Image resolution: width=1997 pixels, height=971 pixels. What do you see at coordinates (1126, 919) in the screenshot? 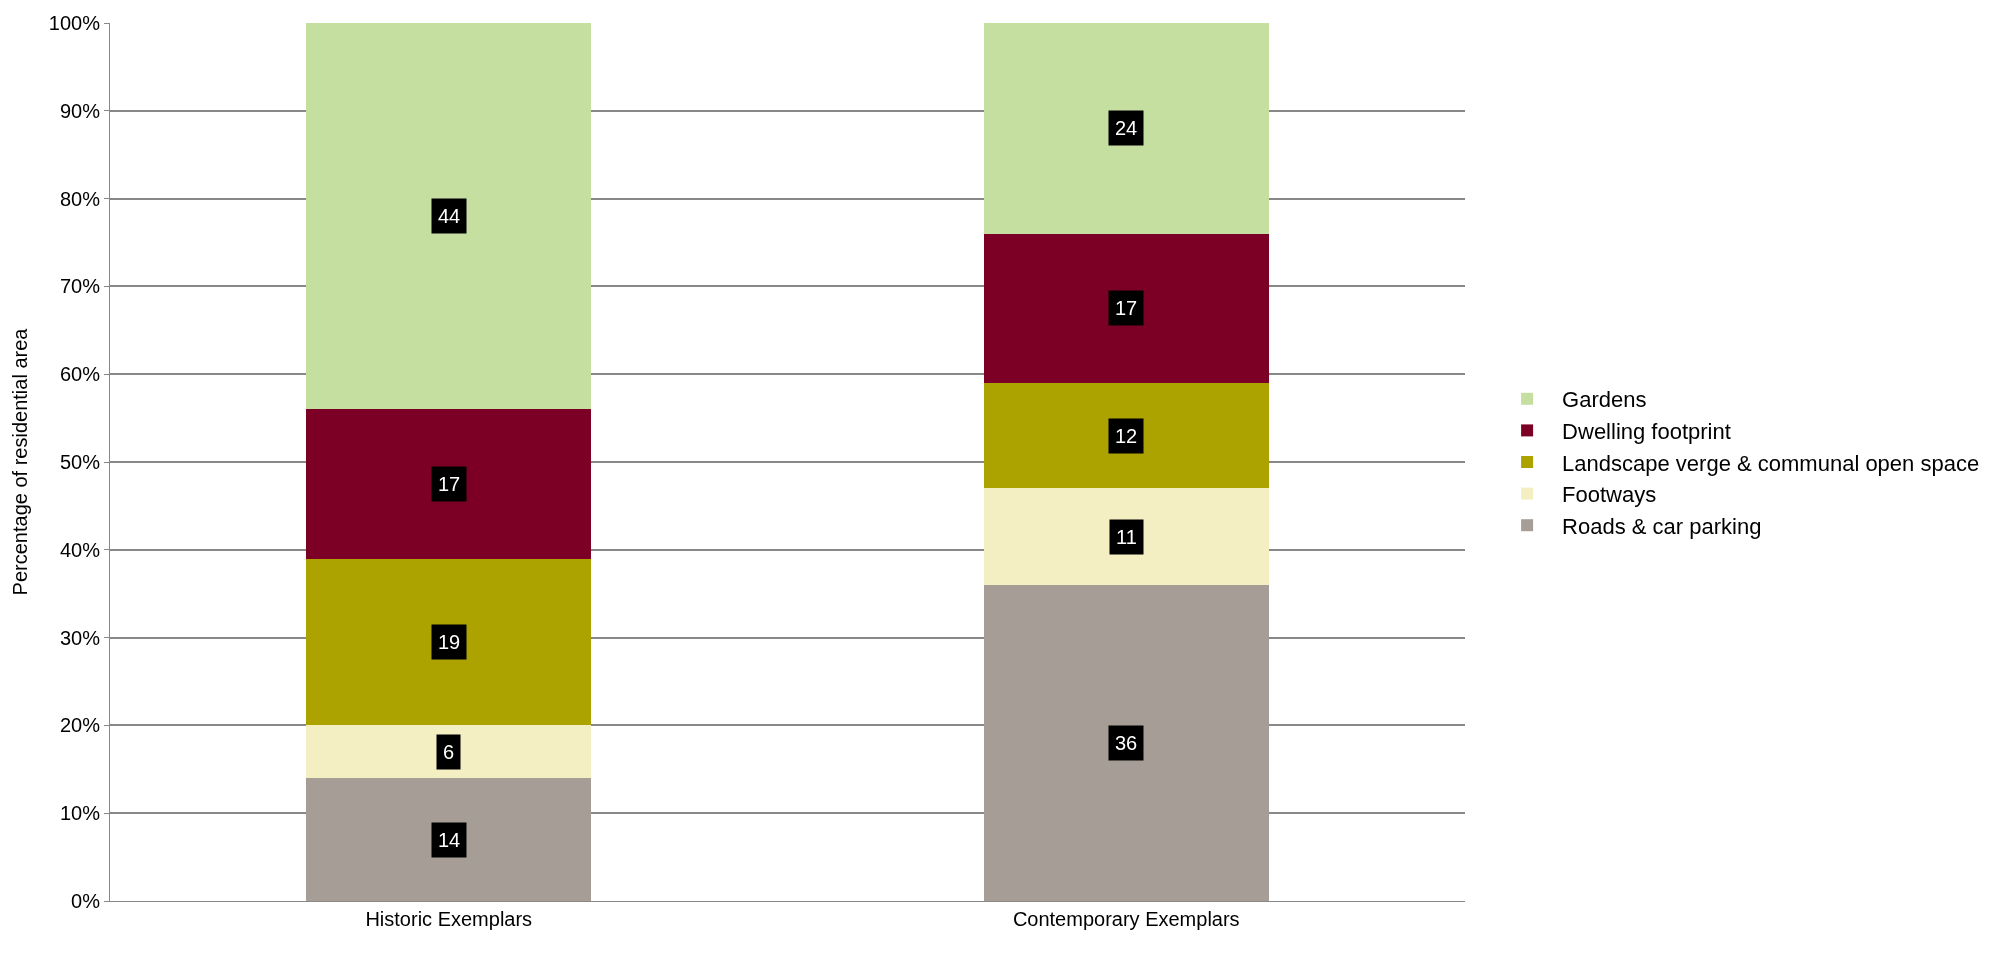
I see `x-tick-label: Contemporary Exemplars` at bounding box center [1126, 919].